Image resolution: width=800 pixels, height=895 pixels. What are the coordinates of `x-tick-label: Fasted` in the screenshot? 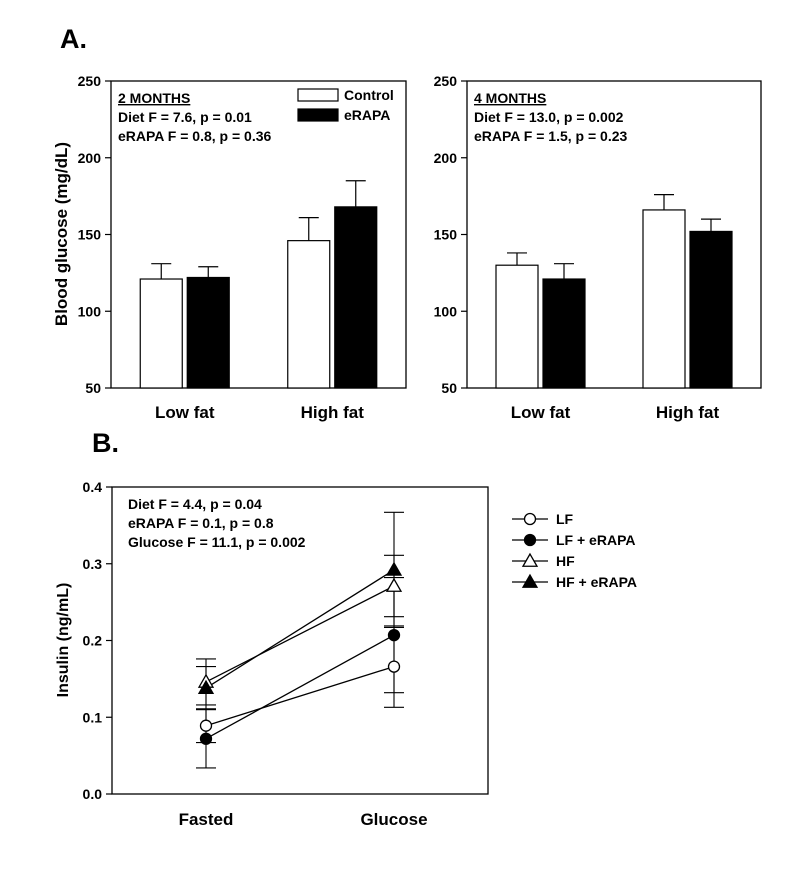 It's located at (206, 819).